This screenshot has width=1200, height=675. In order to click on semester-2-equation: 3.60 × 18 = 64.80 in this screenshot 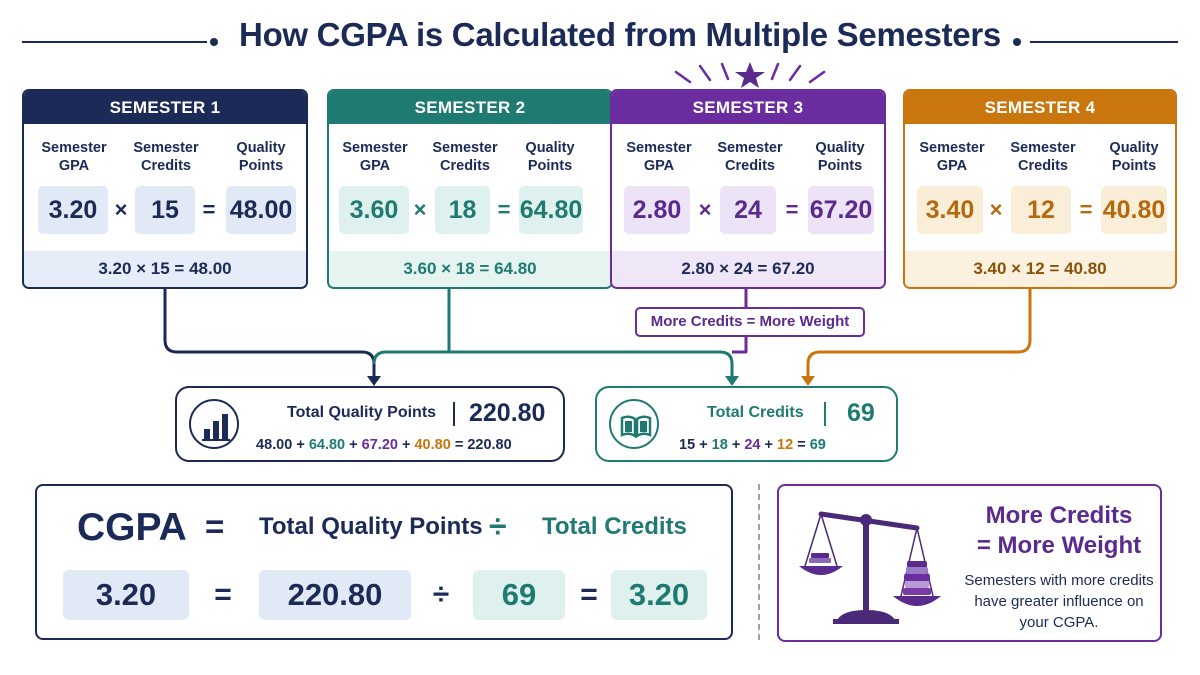, I will do `click(470, 269)`.